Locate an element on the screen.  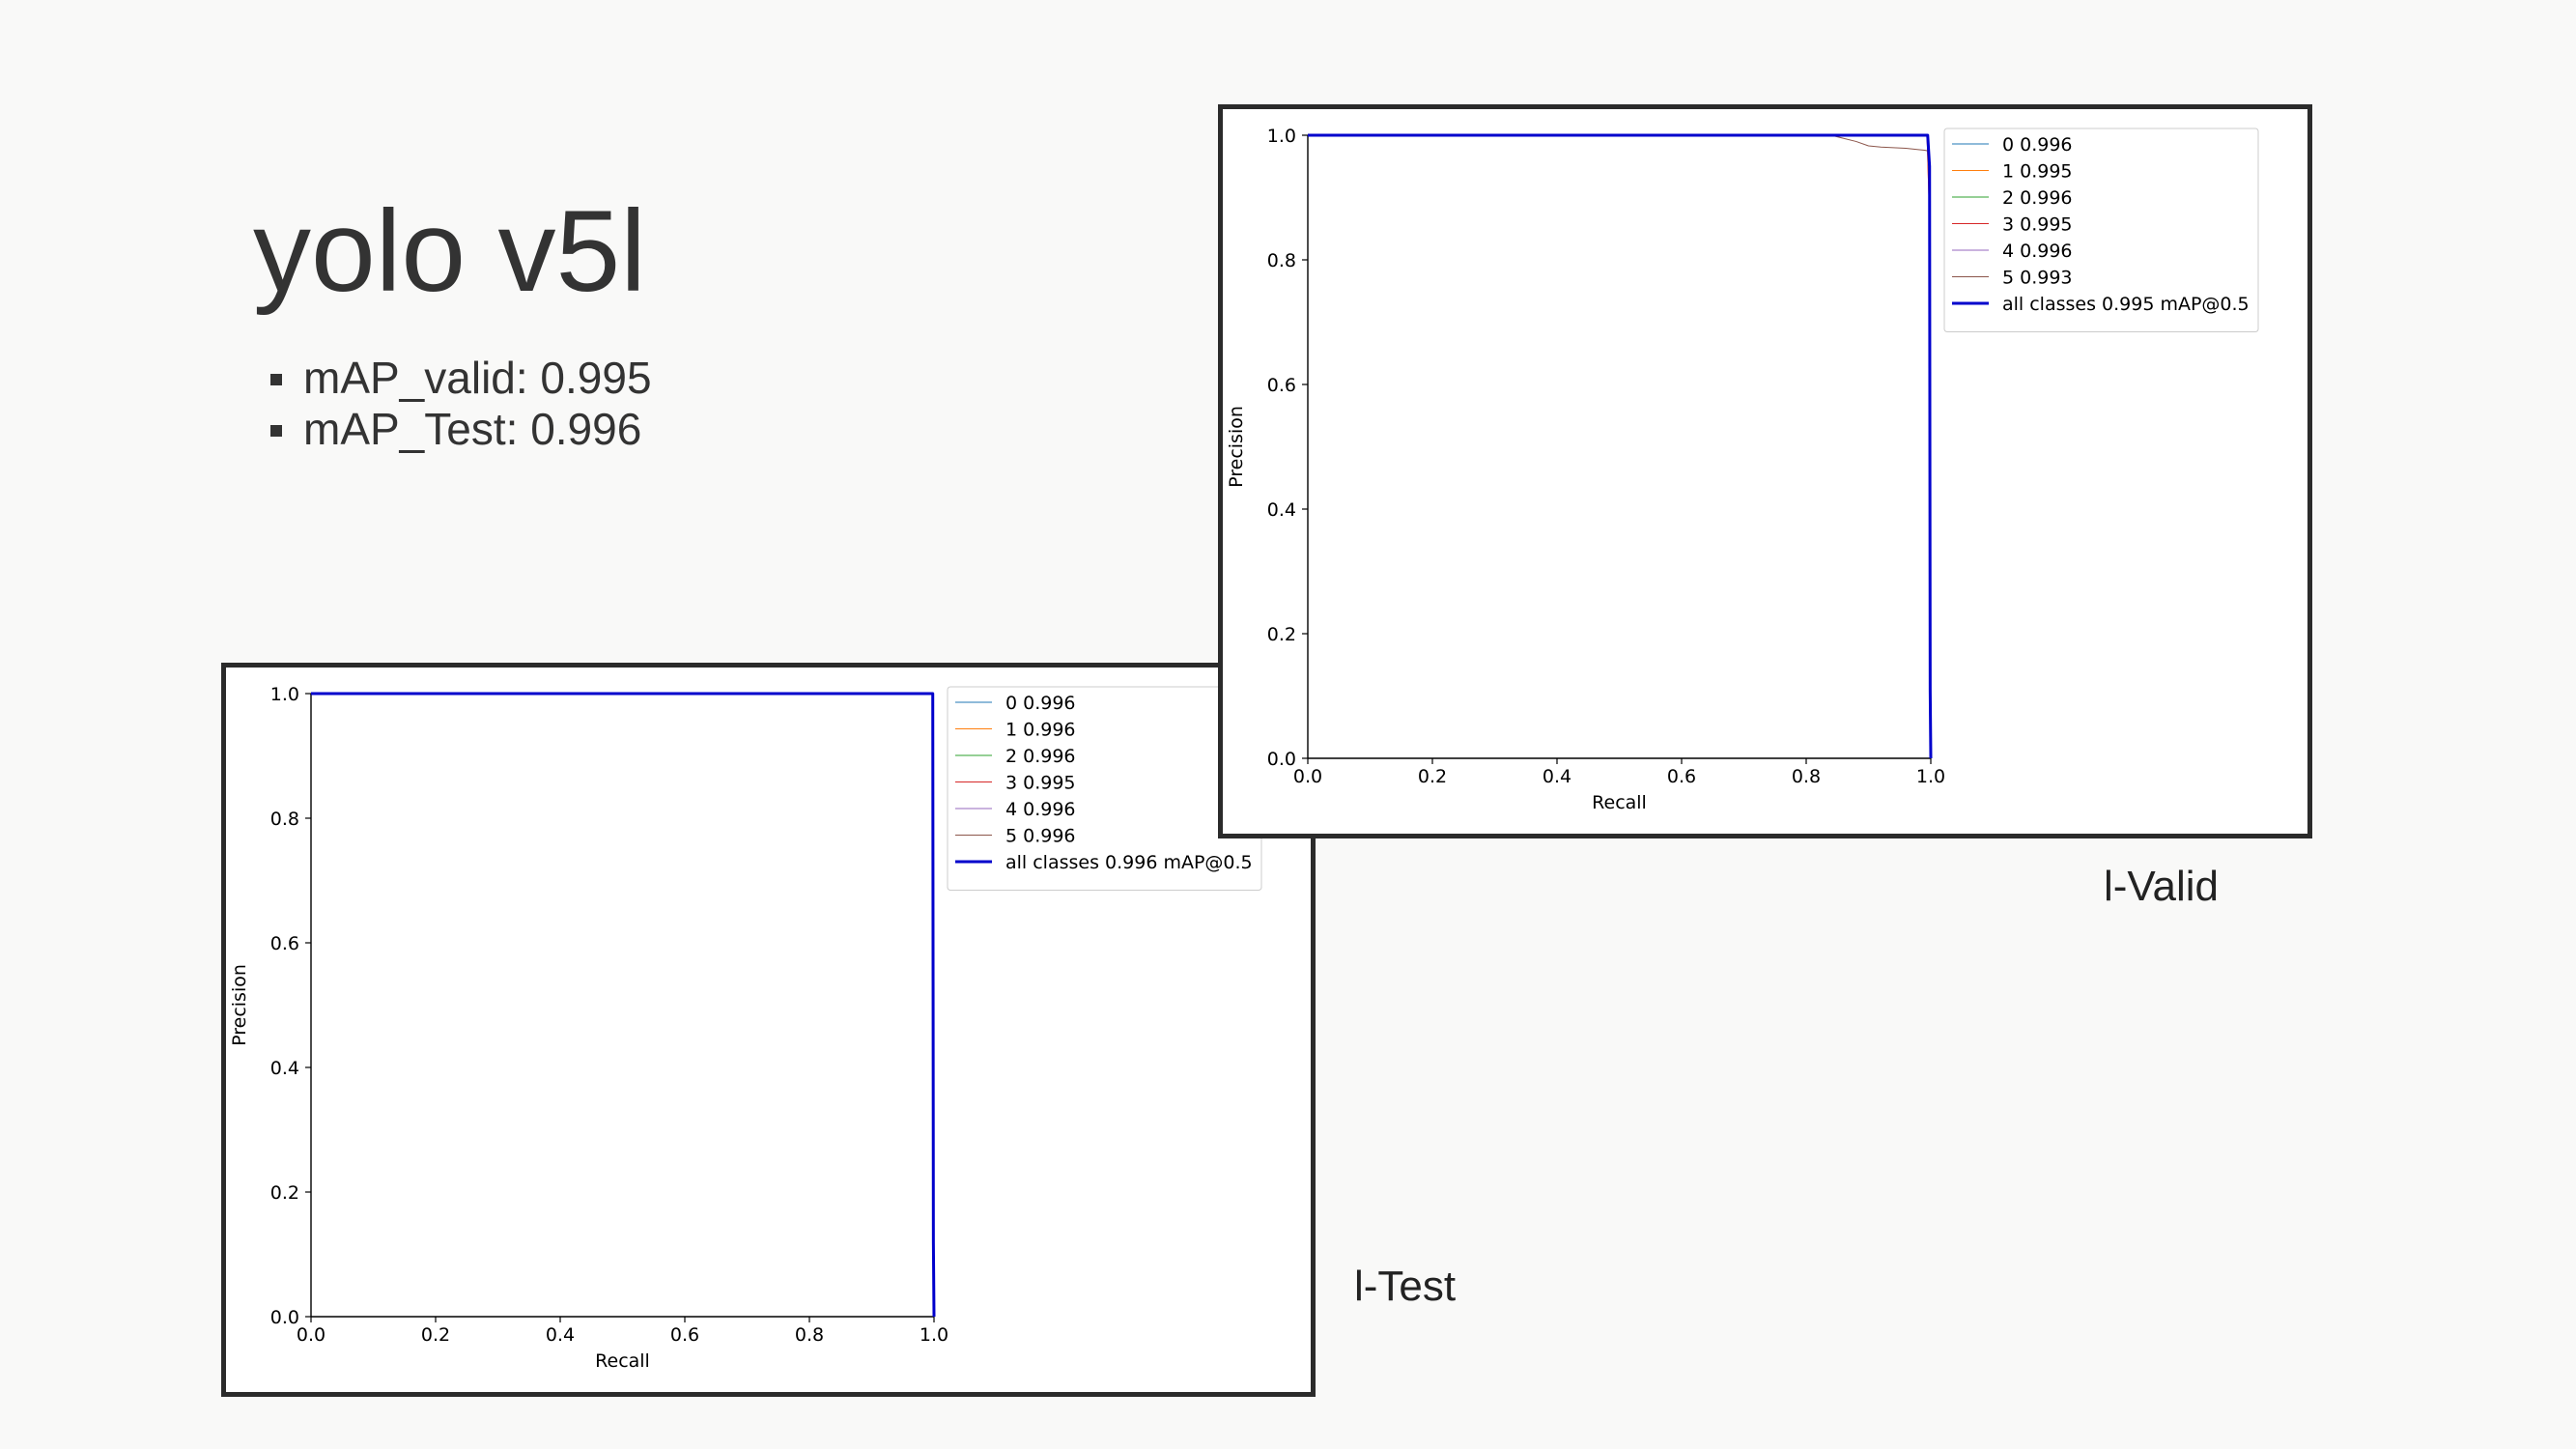
legend-label: all classes 0.996 mAP@0.5 is located at coordinates (1129, 862).